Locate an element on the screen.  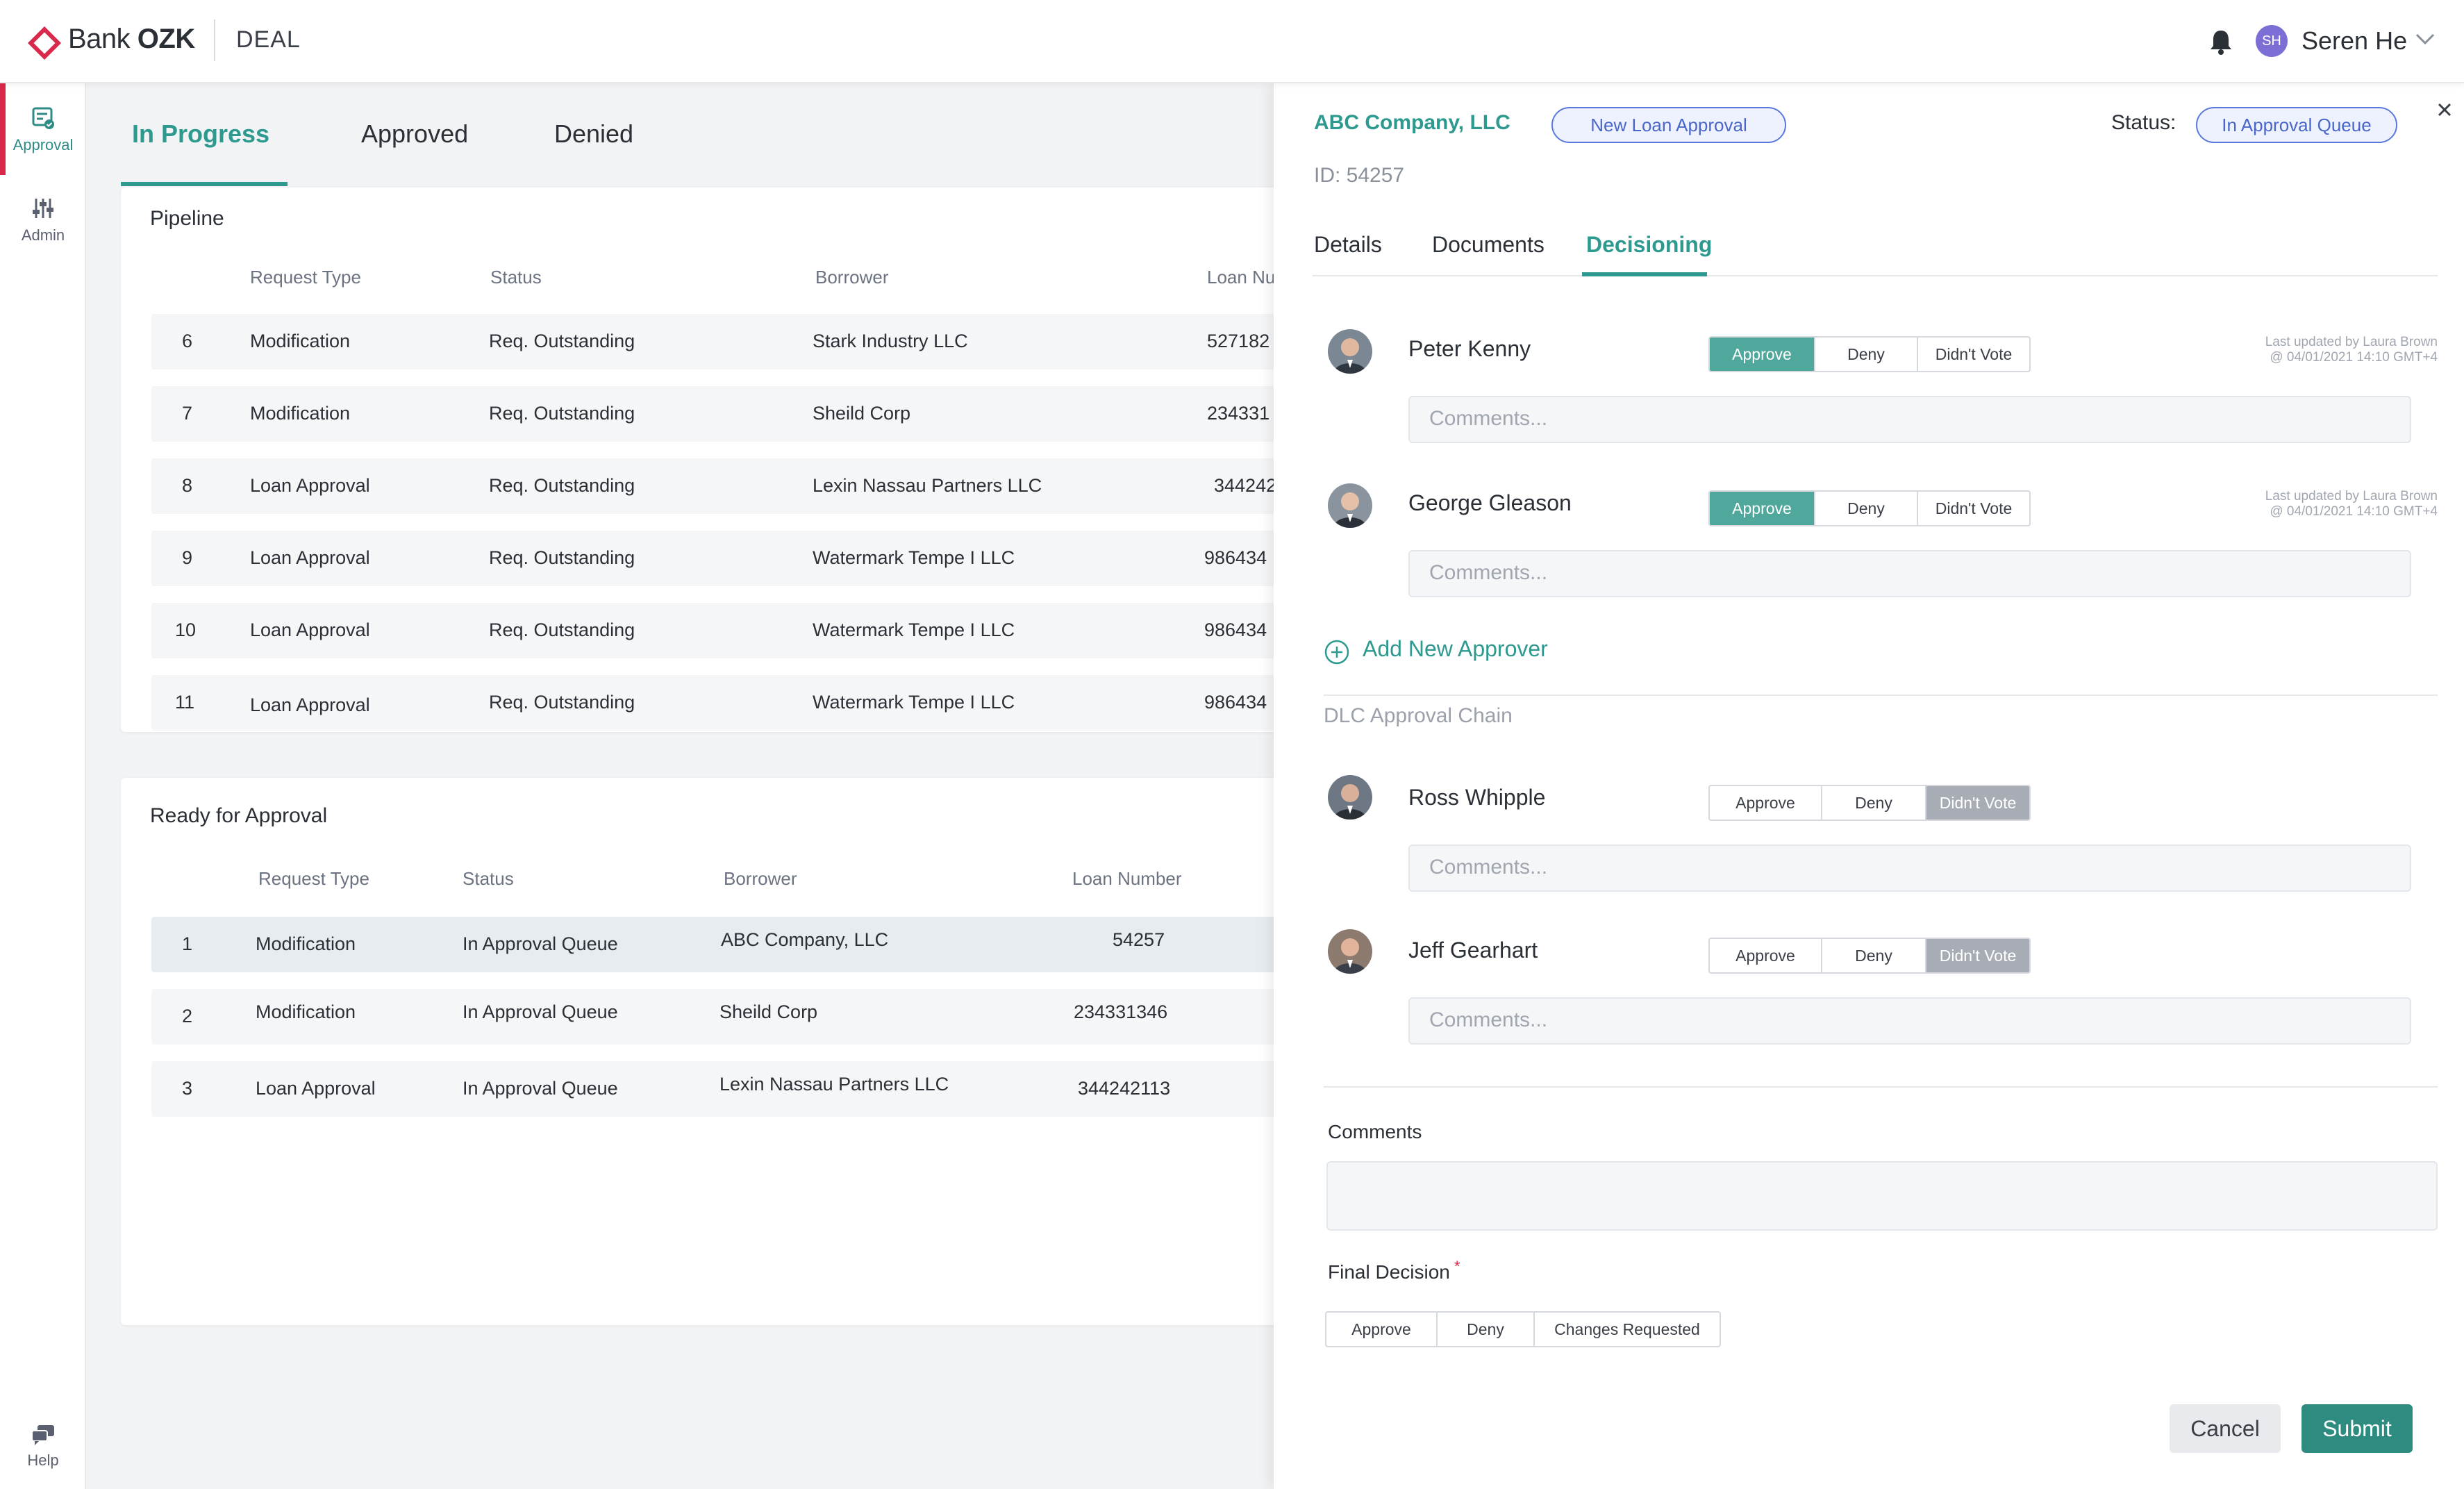
final-decision-toggle: Approve Deny Changes Requested is located at coordinates (1523, 1329).